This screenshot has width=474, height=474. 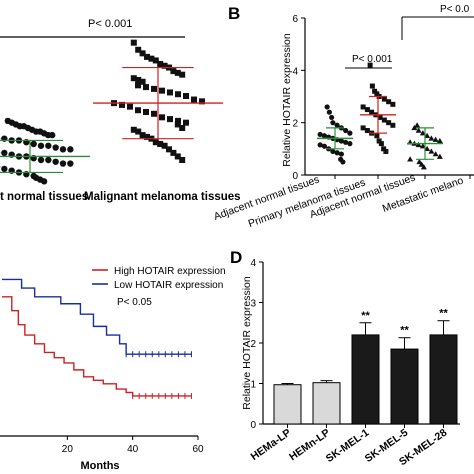 What do you see at coordinates (253, 304) in the screenshot?
I see `y-tick-label: 3` at bounding box center [253, 304].